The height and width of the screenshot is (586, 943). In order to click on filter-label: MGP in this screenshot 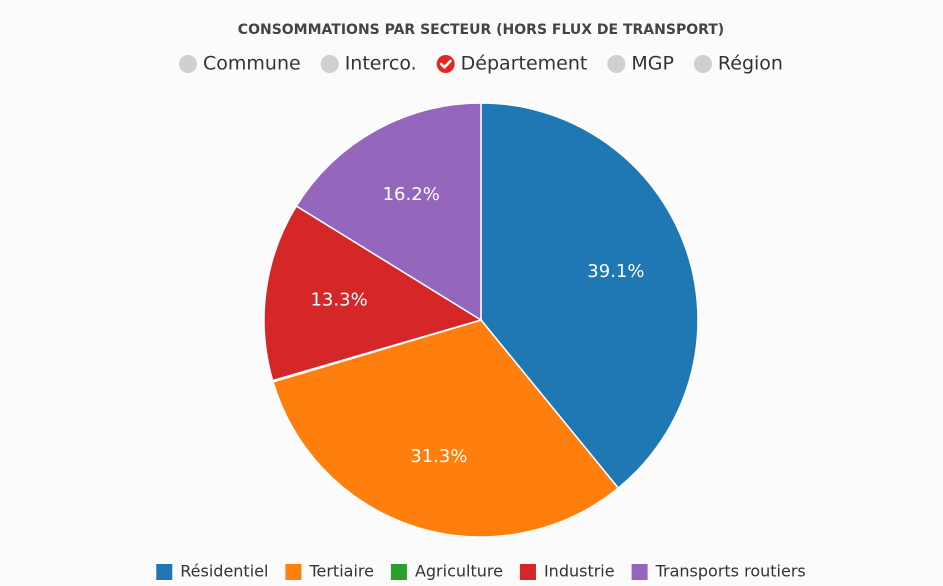, I will do `click(652, 64)`.